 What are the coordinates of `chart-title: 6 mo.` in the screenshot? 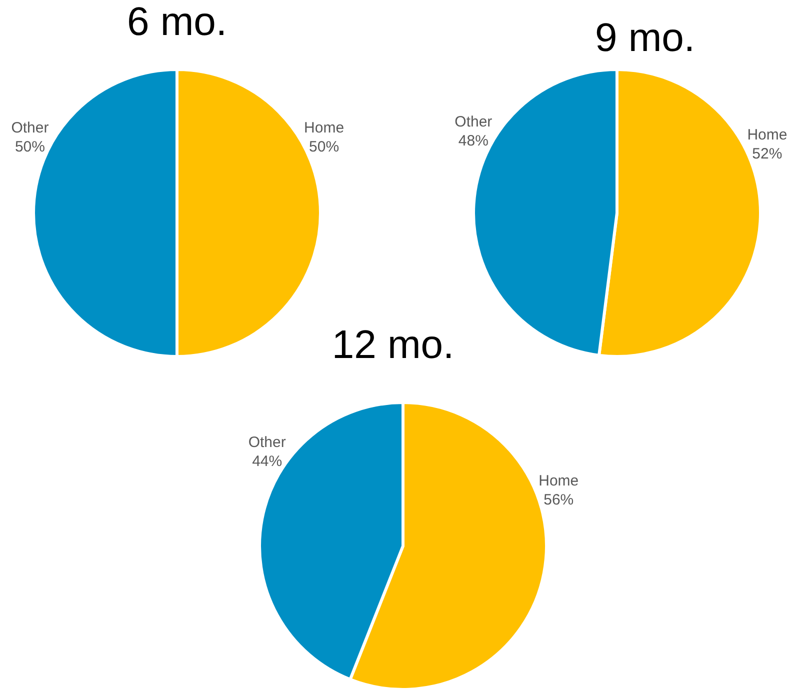 It's located at (177, 23).